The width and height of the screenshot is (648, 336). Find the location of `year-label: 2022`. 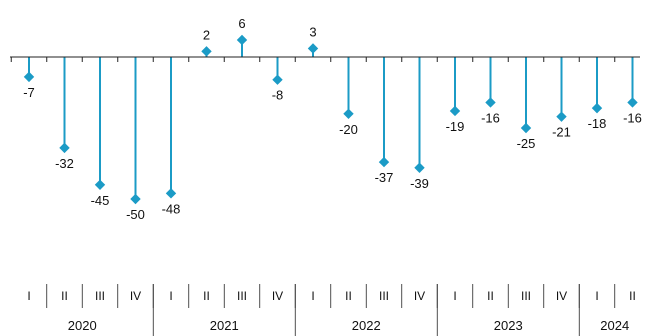

year-label: 2022 is located at coordinates (366, 325).